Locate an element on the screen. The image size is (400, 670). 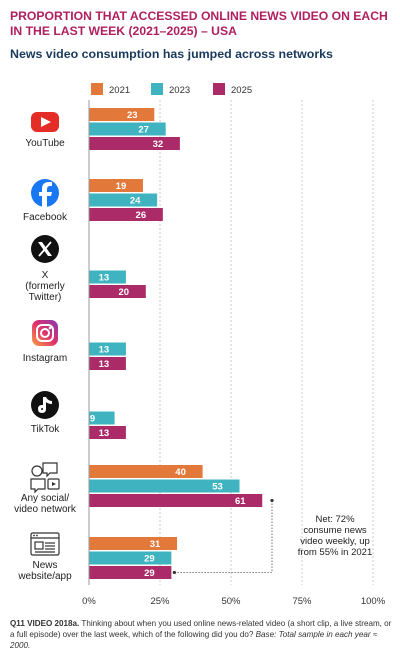
social-network-icon is located at coordinates (45, 478).